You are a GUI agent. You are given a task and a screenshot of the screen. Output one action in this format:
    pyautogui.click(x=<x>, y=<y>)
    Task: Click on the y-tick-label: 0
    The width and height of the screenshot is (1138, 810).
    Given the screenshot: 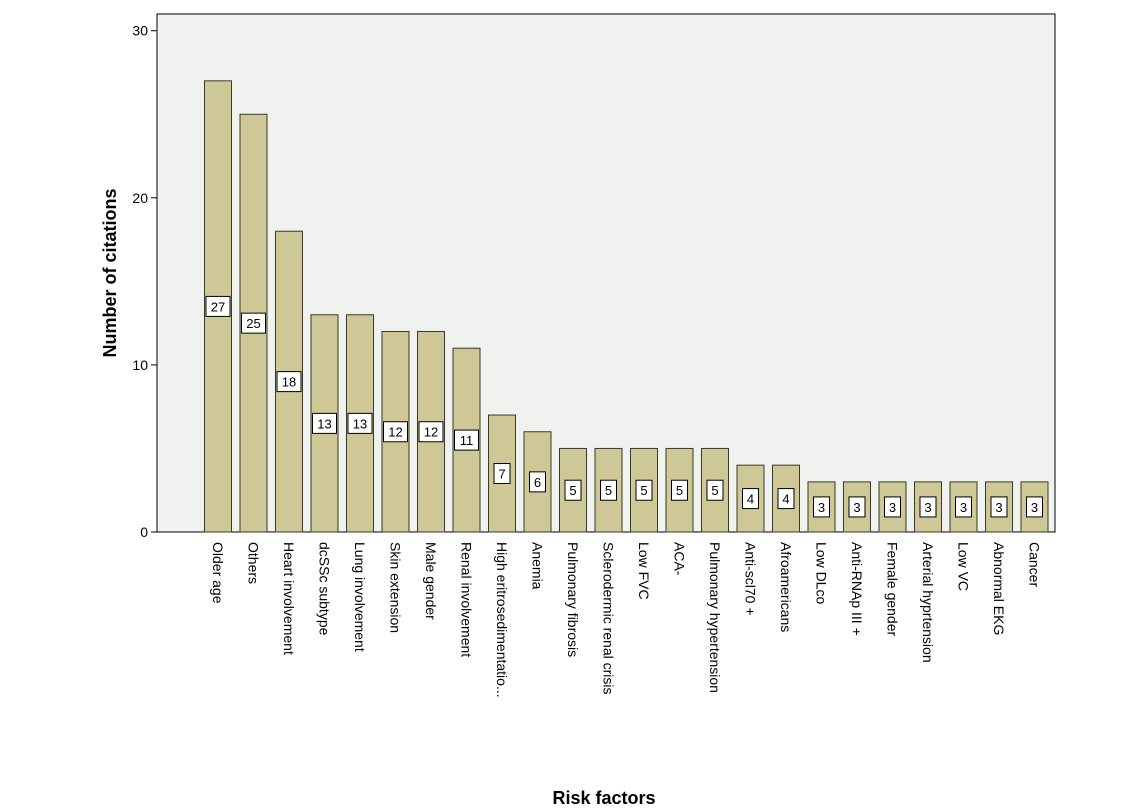 What is the action you would take?
    pyautogui.click(x=144, y=532)
    